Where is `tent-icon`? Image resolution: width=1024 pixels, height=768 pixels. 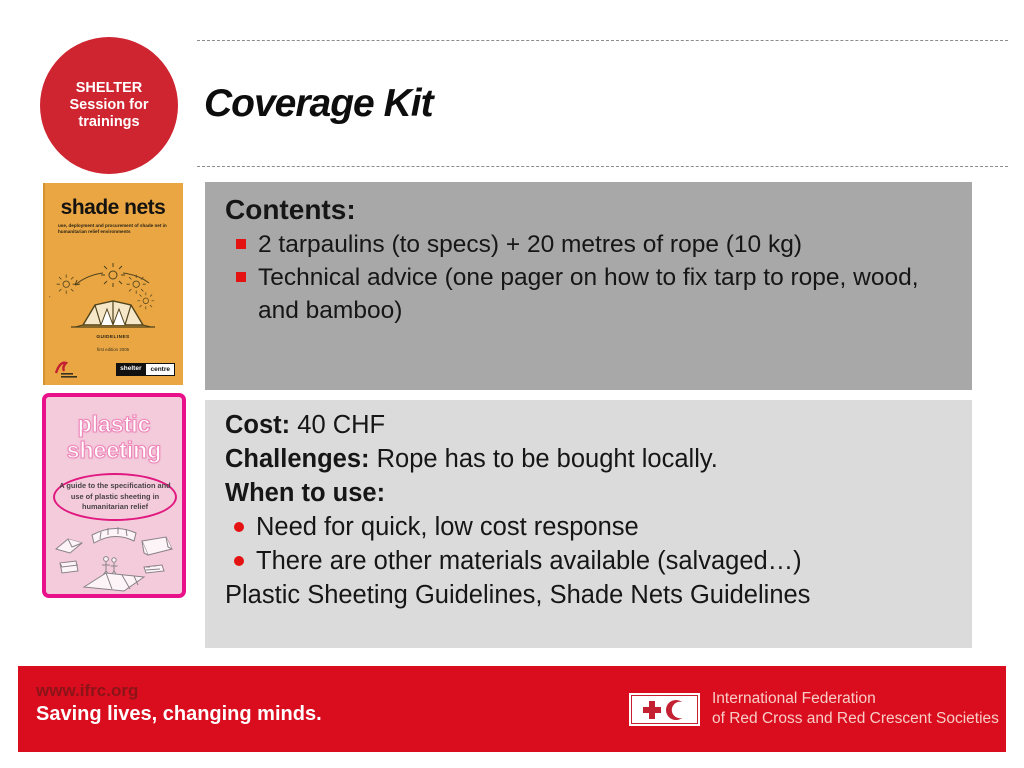 tent-icon is located at coordinates (113, 314).